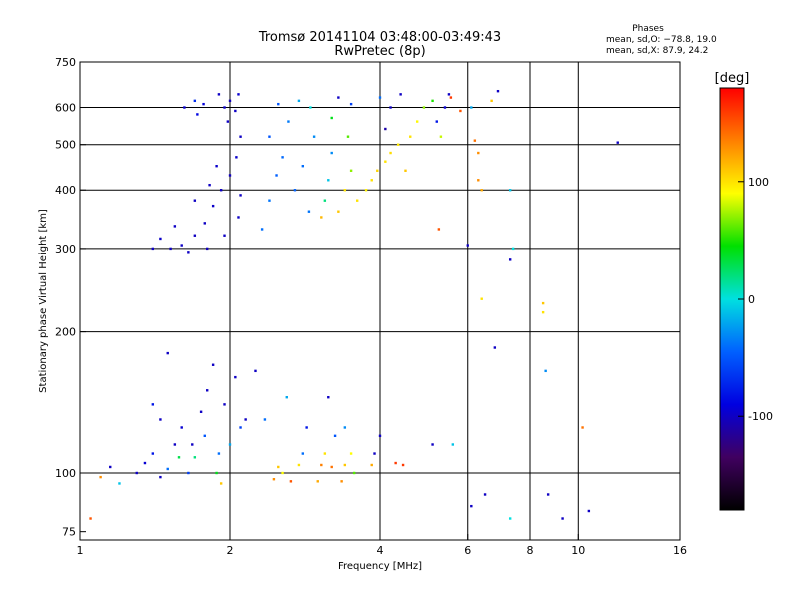  What do you see at coordinates (758, 182) in the screenshot?
I see `colorbar-tick-label-100: 100` at bounding box center [758, 182].